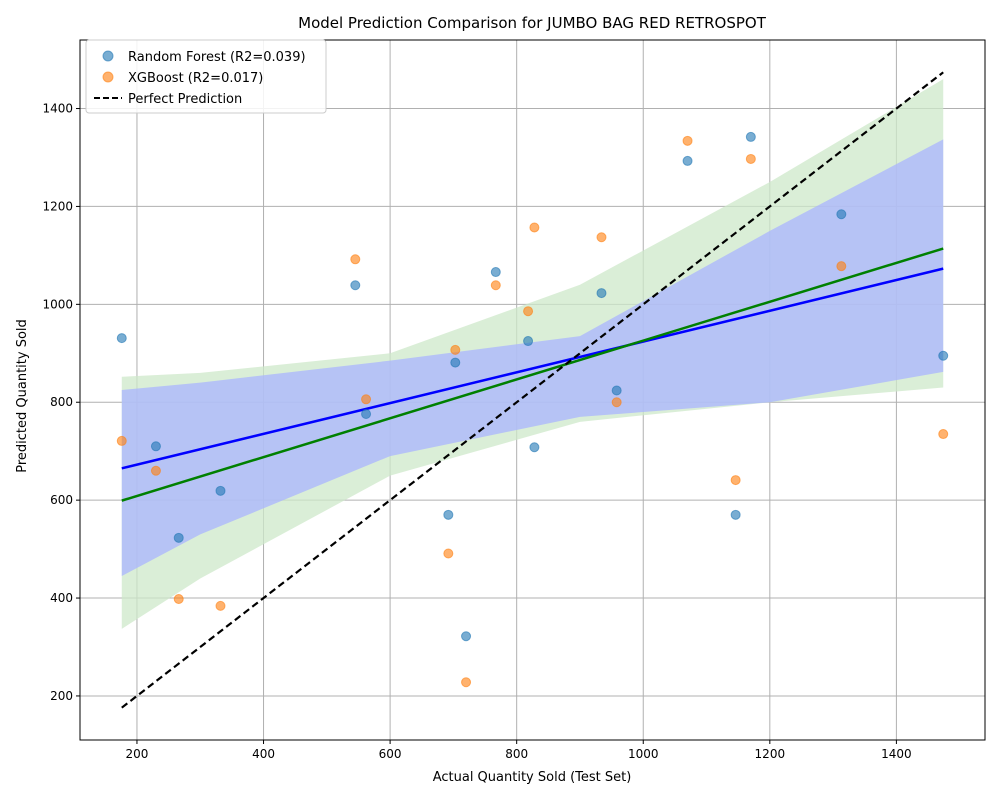 The height and width of the screenshot is (800, 1000). What do you see at coordinates (516, 754) in the screenshot?
I see `x-tick-label: 800` at bounding box center [516, 754].